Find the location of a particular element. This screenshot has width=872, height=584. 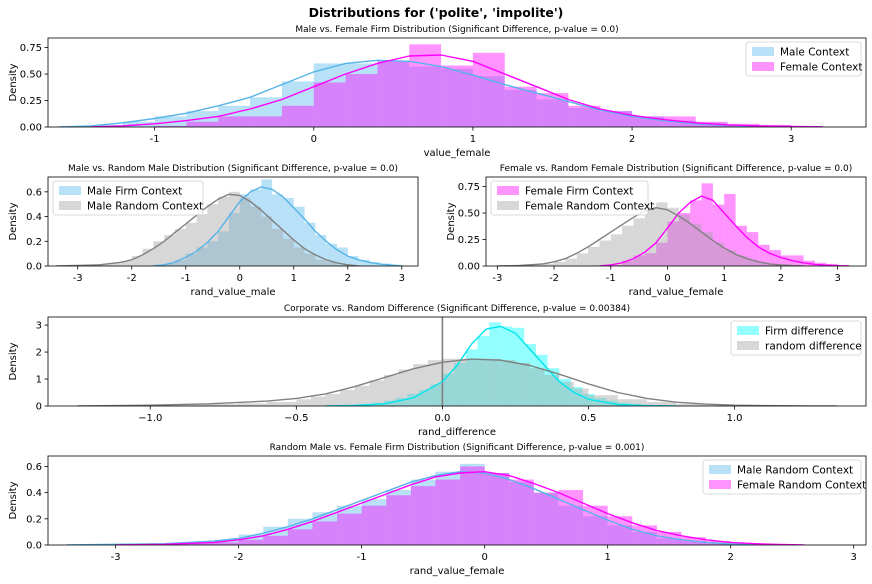

x-tick-label: 2 is located at coordinates (731, 557).